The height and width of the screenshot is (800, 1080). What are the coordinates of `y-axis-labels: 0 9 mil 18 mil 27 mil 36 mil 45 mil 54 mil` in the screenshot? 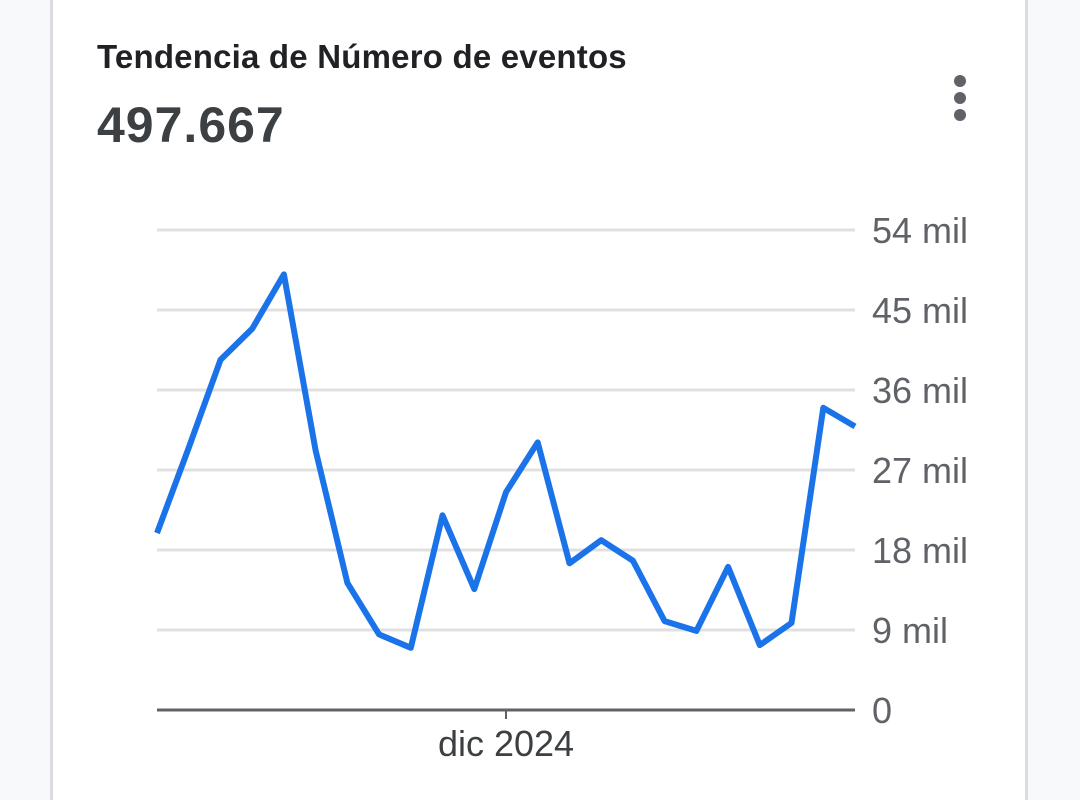 It's located at (920, 470).